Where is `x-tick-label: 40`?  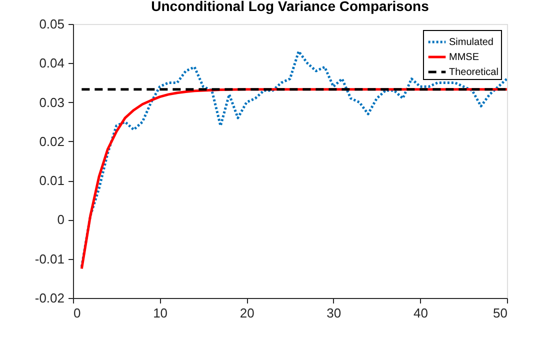 x-tick-label: 40 is located at coordinates (420, 313).